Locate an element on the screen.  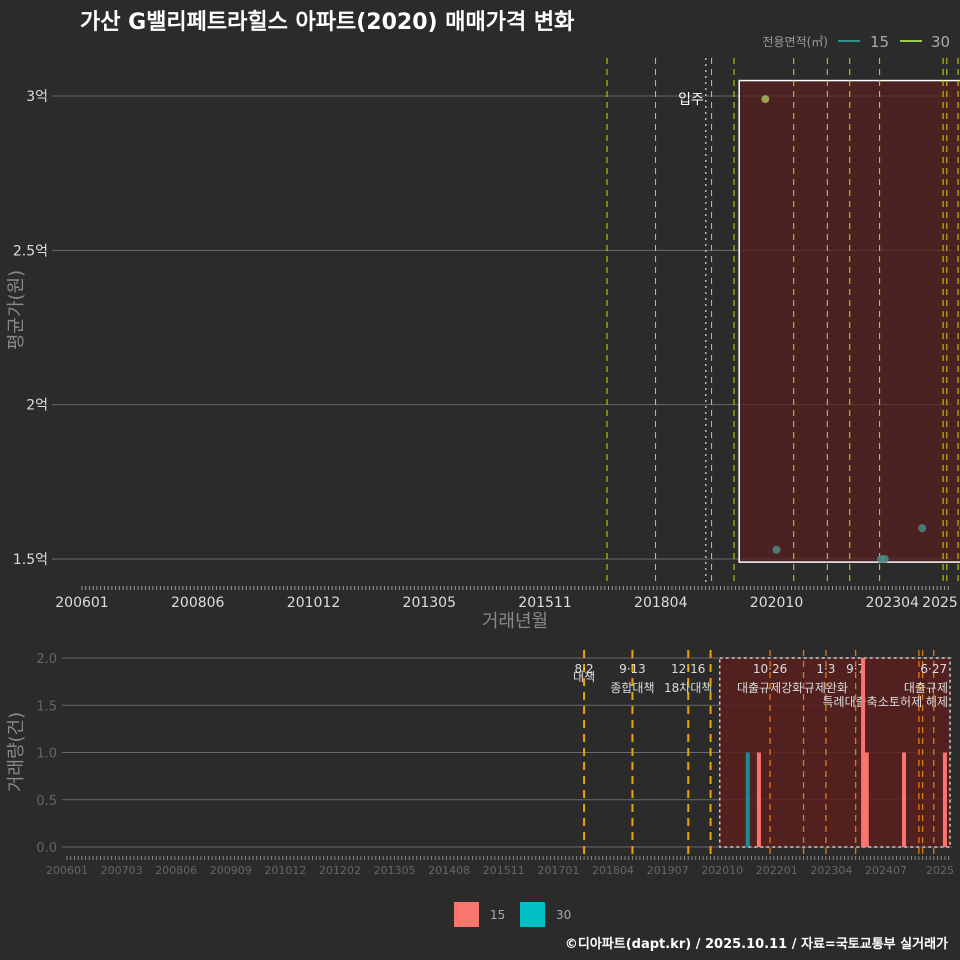
policy-label: 규제완화 is located at coordinates (826, 688).